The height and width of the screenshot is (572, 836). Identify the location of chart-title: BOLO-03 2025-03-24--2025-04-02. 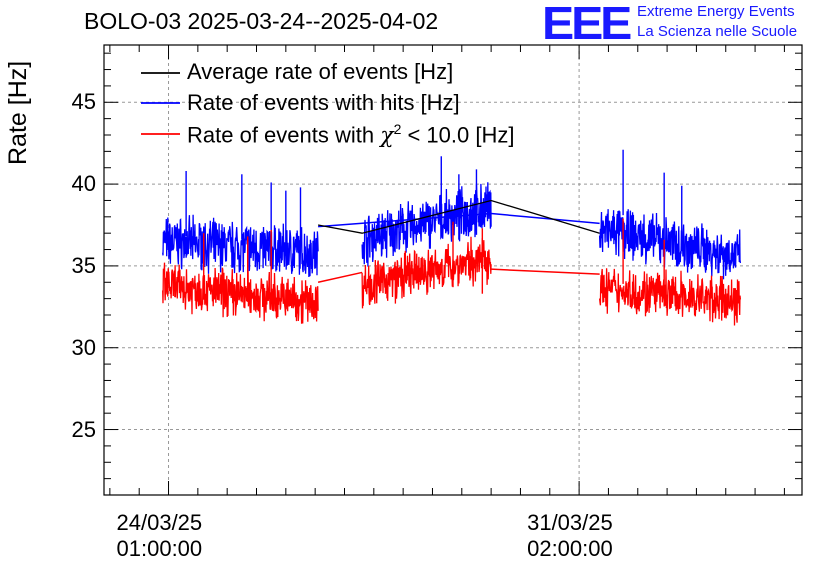
(261, 21).